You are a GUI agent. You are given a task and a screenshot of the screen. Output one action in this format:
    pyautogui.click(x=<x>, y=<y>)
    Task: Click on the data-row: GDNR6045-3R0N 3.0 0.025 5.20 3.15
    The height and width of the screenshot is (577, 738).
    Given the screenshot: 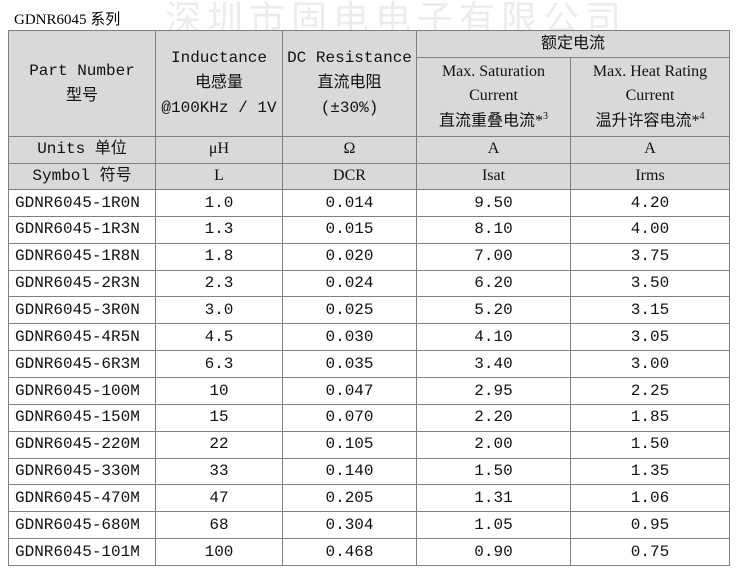 What is the action you would take?
    pyautogui.click(x=369, y=310)
    